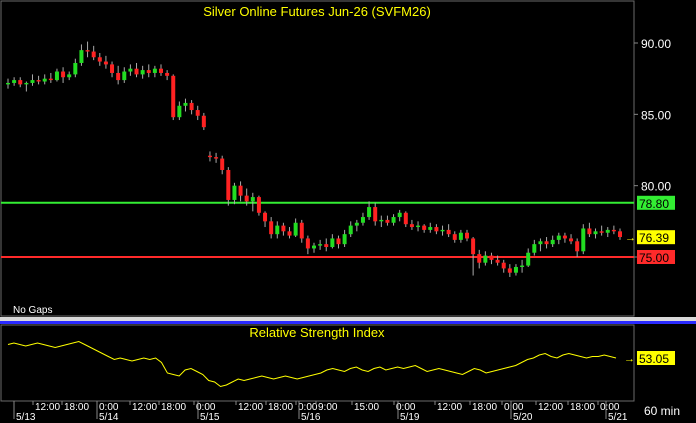 This screenshot has width=696, height=423. I want to click on x-tick-label: 15:00, so click(366, 407).